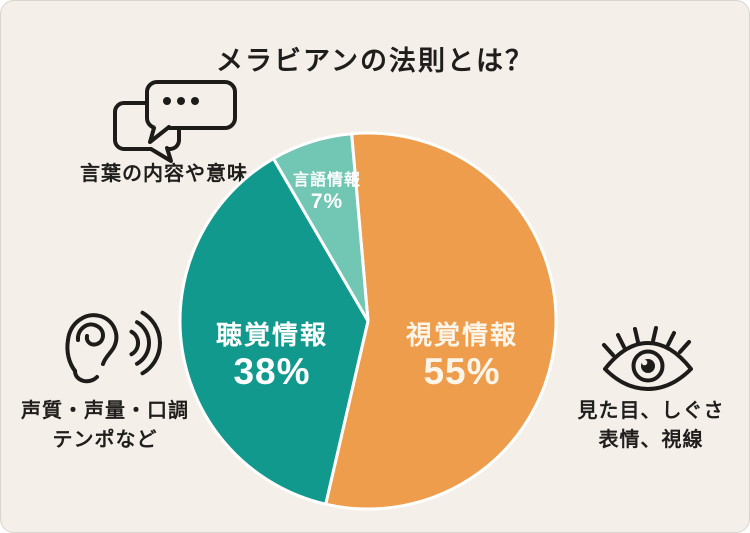  What do you see at coordinates (86, 376) in the screenshot?
I see `ear-lobe` at bounding box center [86, 376].